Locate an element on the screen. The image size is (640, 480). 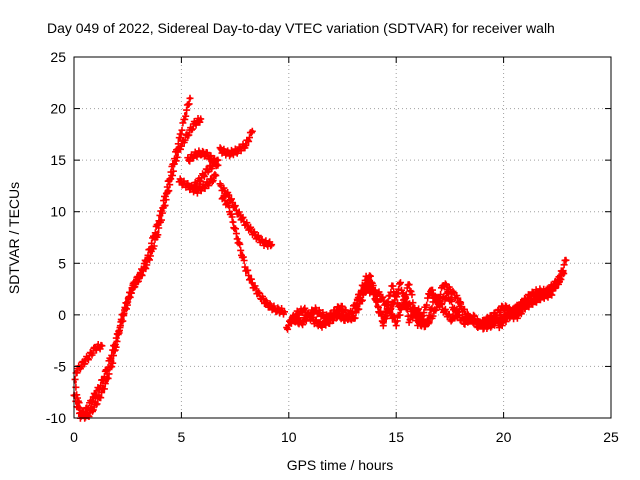
x-axis-title: GPS time / hours is located at coordinates (340, 465).